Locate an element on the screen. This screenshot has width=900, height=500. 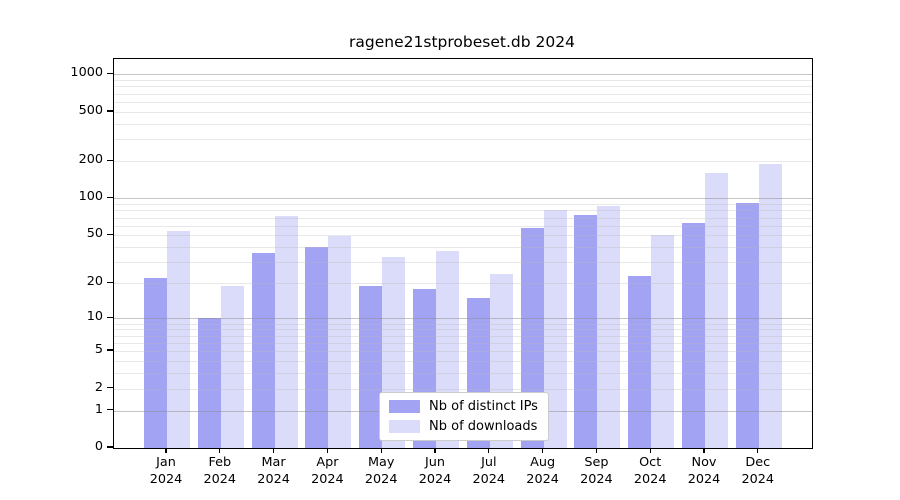
y-tick-label: 20 is located at coordinates (94, 282).